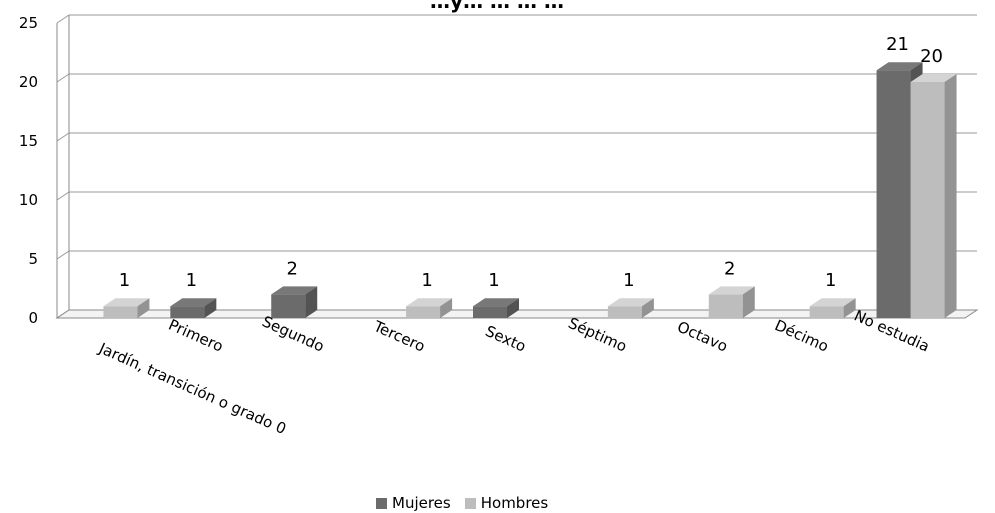 The width and height of the screenshot is (995, 513). I want to click on legend-label-hombres: Hombres, so click(514, 503).